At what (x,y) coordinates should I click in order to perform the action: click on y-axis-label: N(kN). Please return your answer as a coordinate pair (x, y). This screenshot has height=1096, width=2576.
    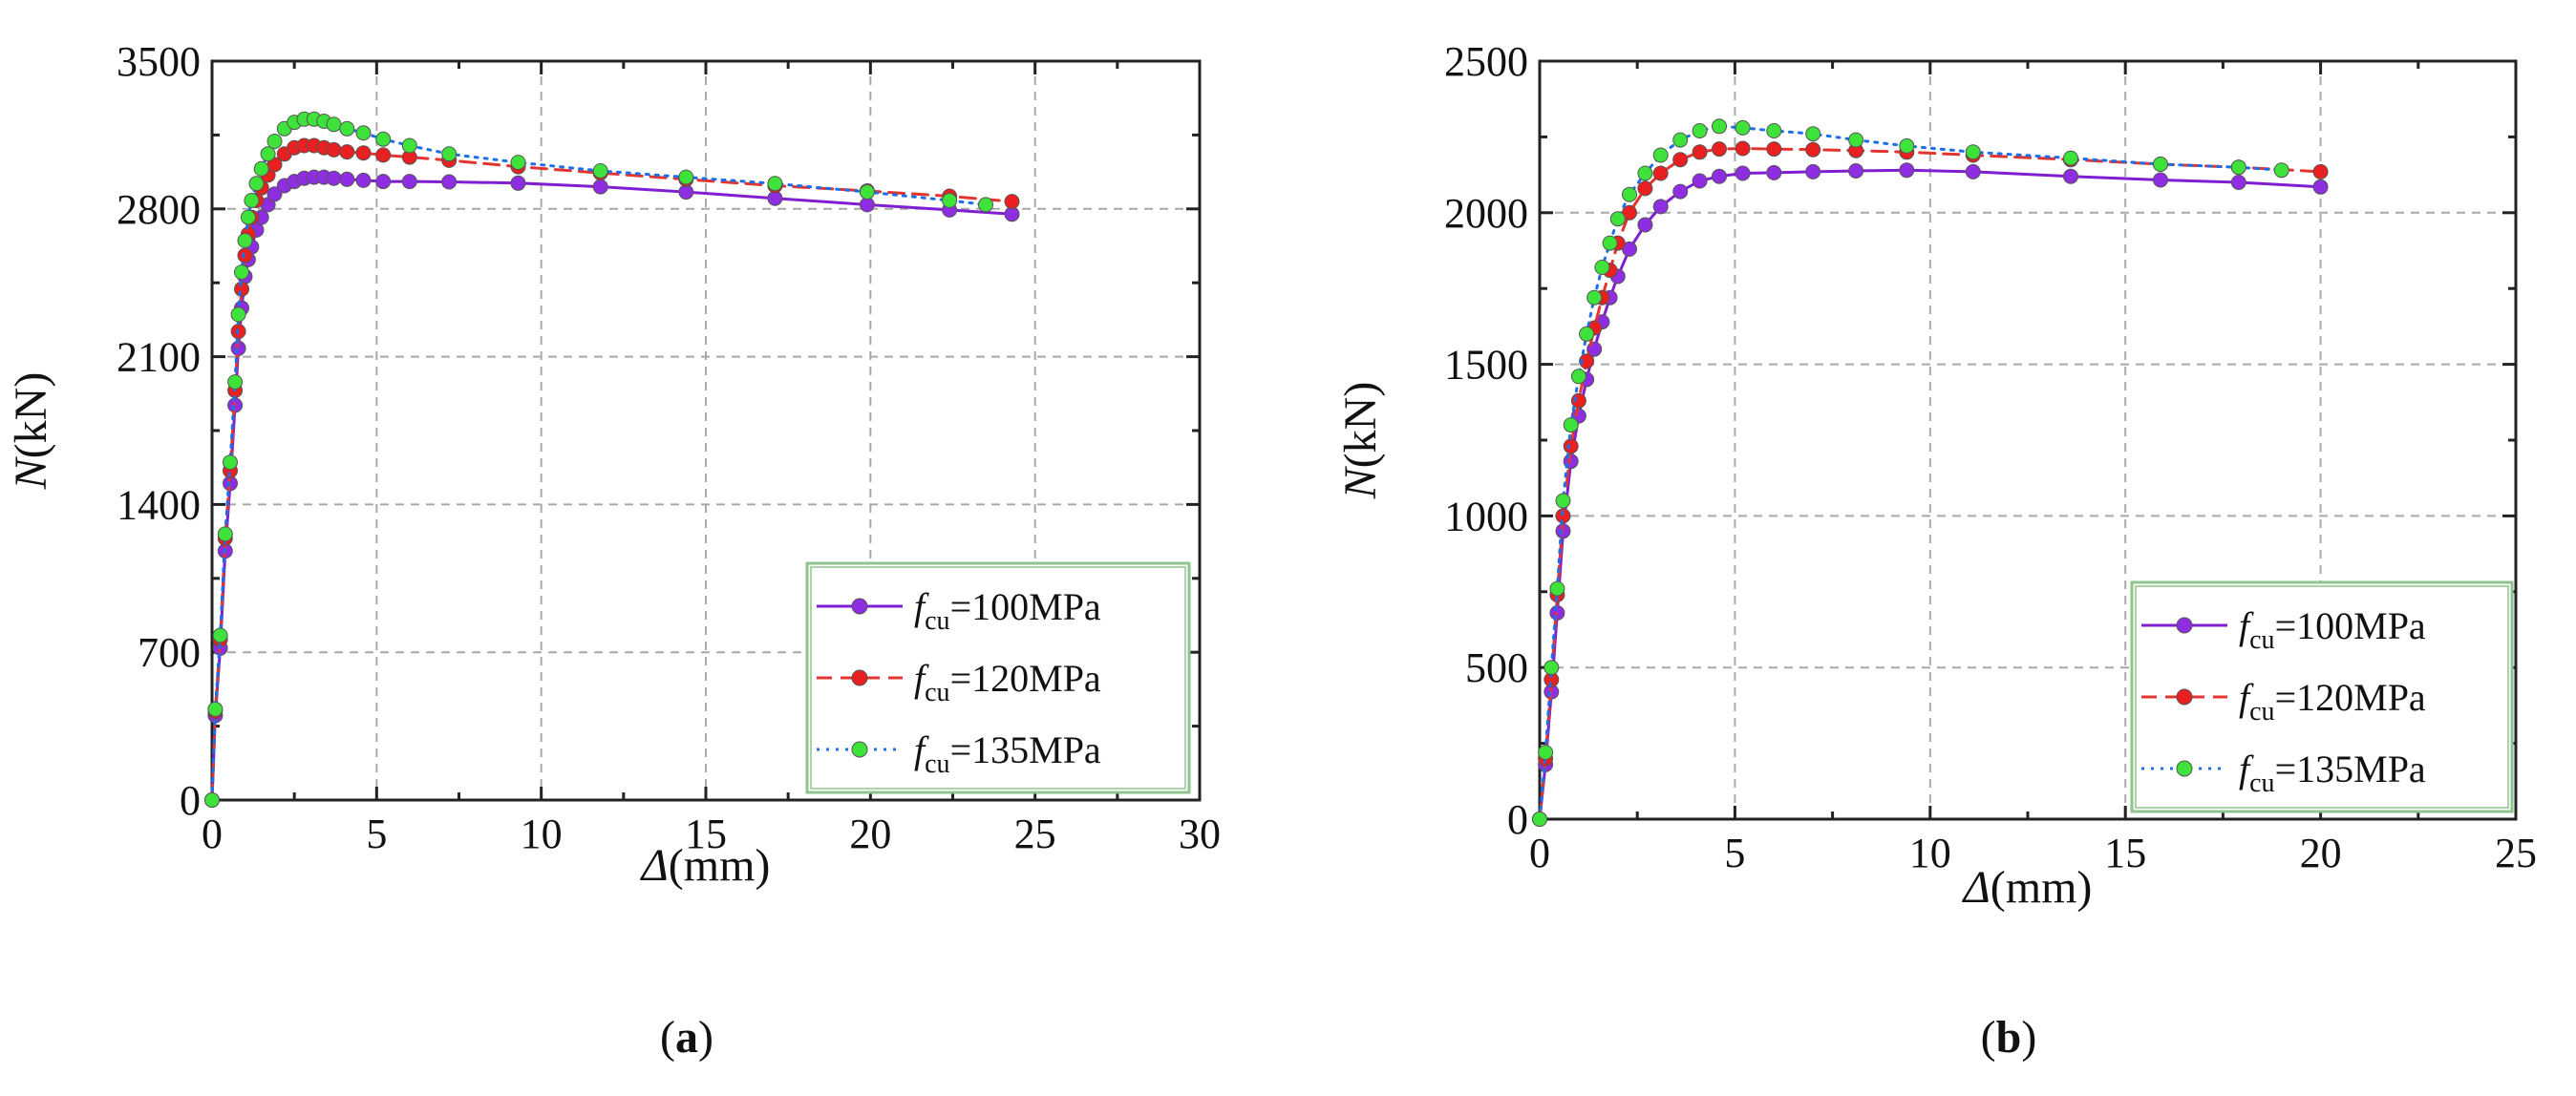
    Looking at the image, I should click on (1360, 441).